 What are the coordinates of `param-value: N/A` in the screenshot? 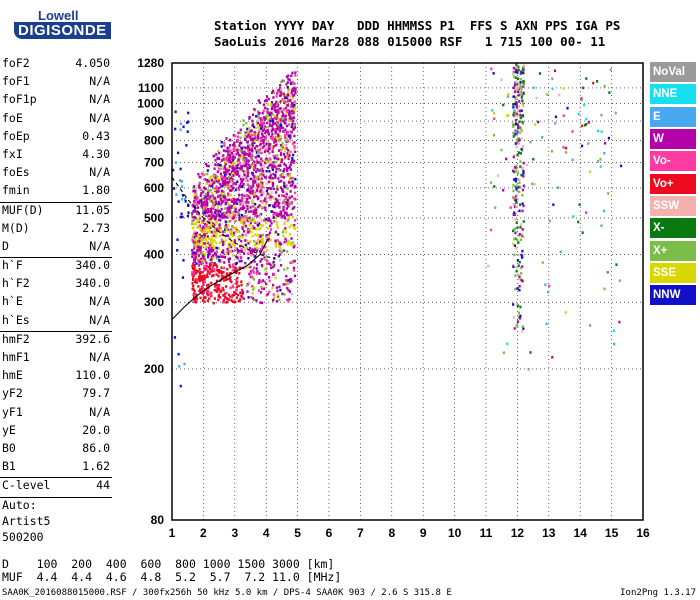 It's located at (99, 81).